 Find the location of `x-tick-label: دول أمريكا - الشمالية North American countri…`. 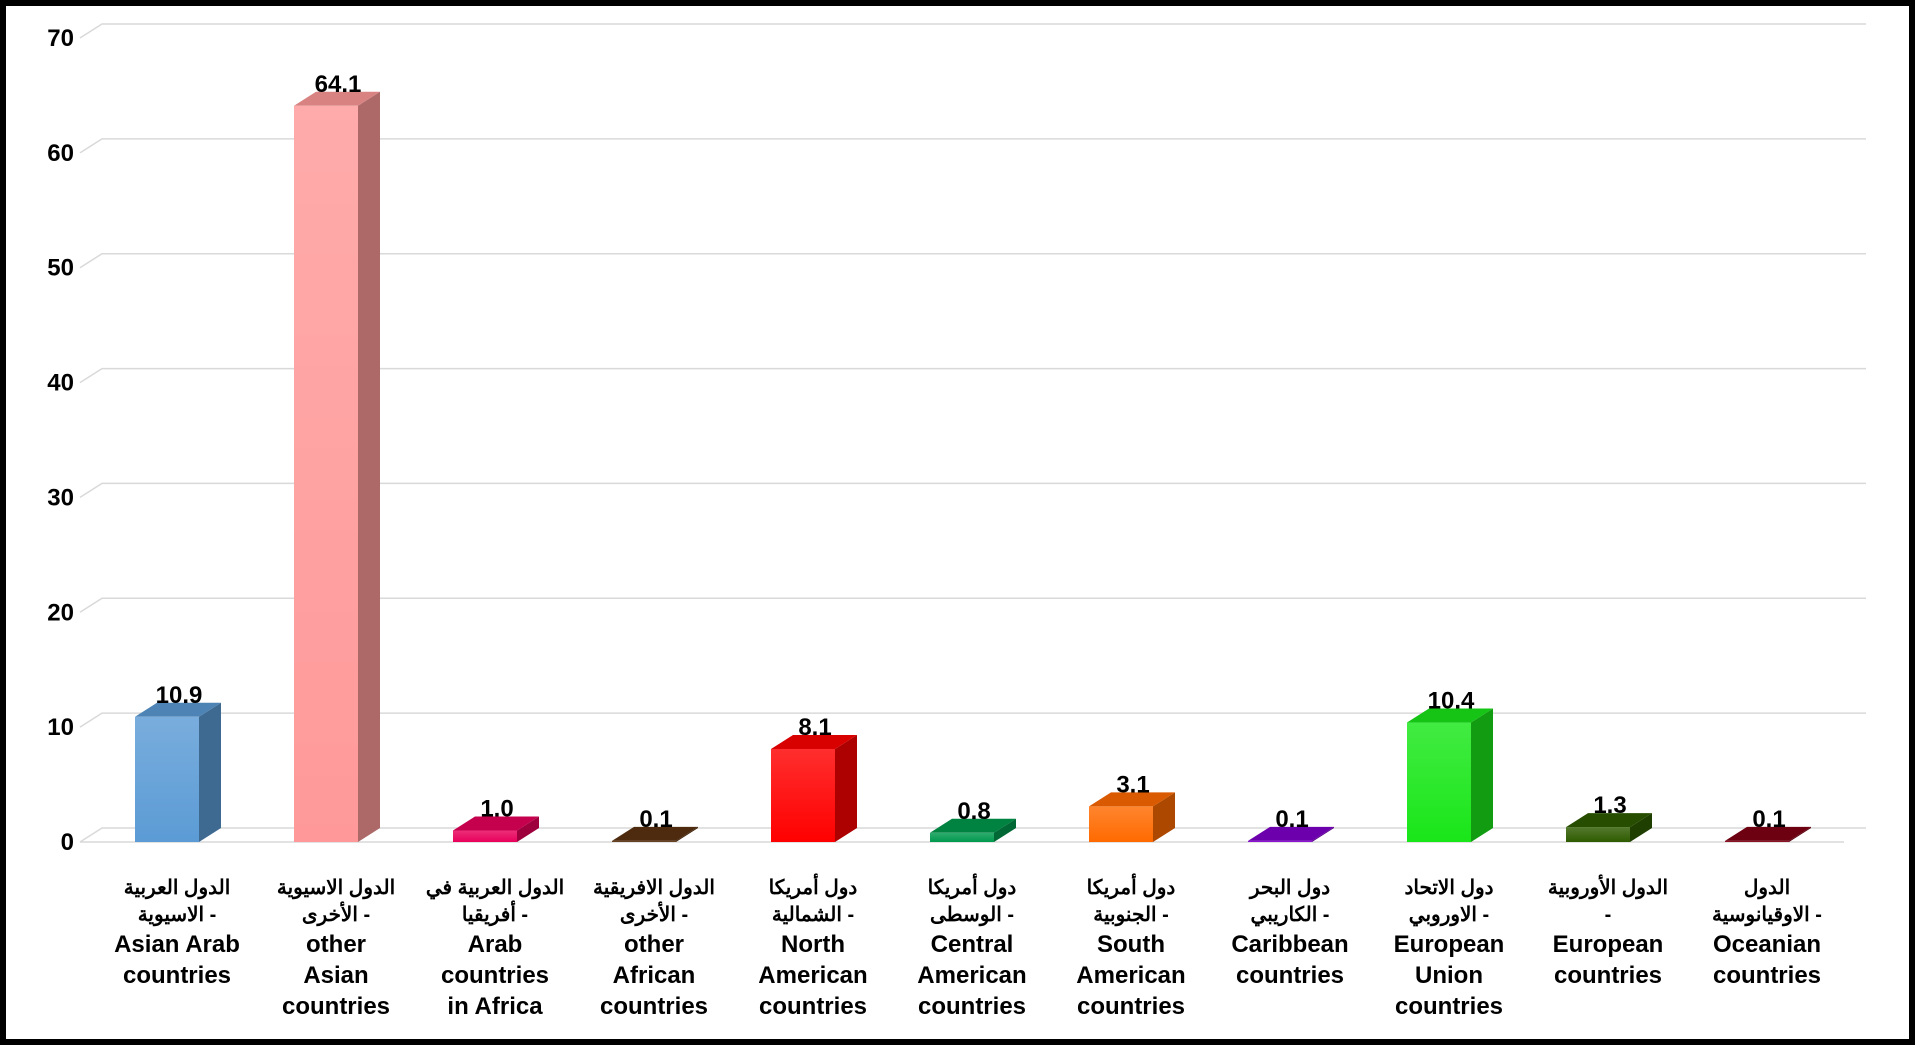

x-tick-label: دول أمريكا - الشمالية North American countri… is located at coordinates (813, 948).